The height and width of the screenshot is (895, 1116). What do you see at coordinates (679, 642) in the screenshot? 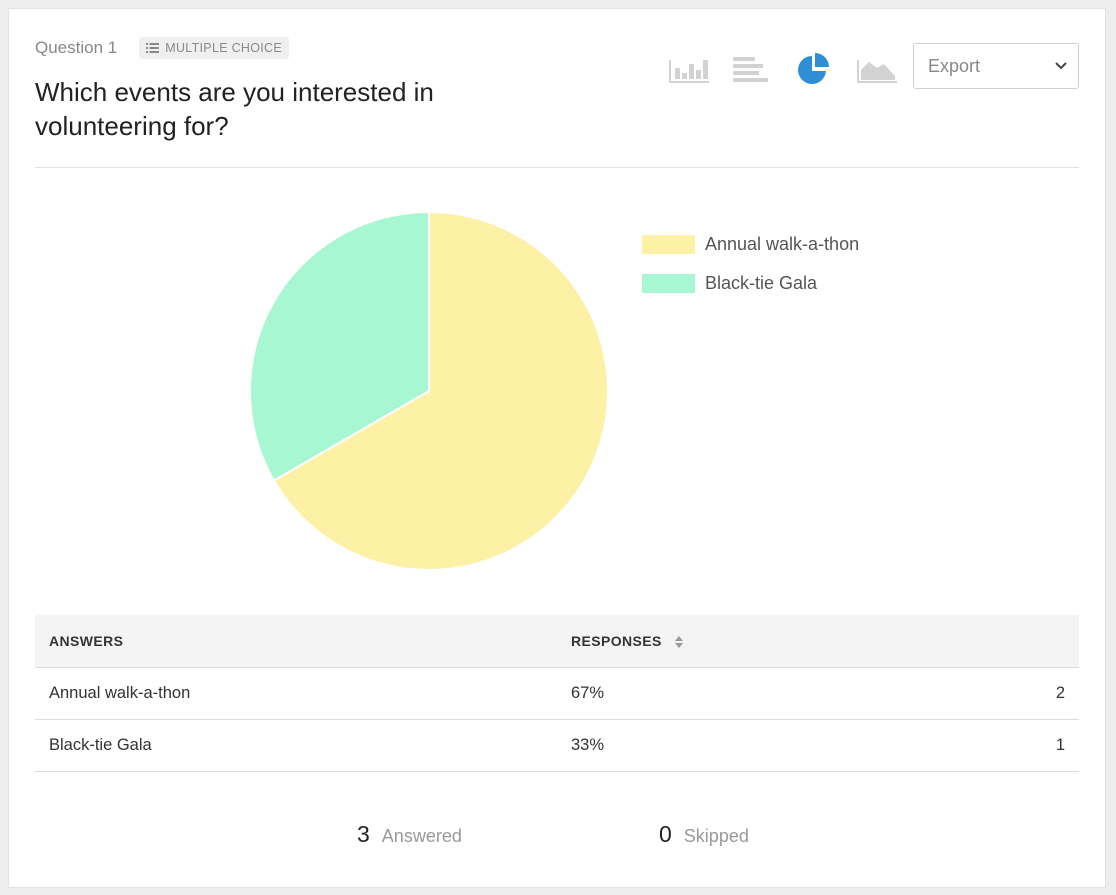
I see `sort-icon` at bounding box center [679, 642].